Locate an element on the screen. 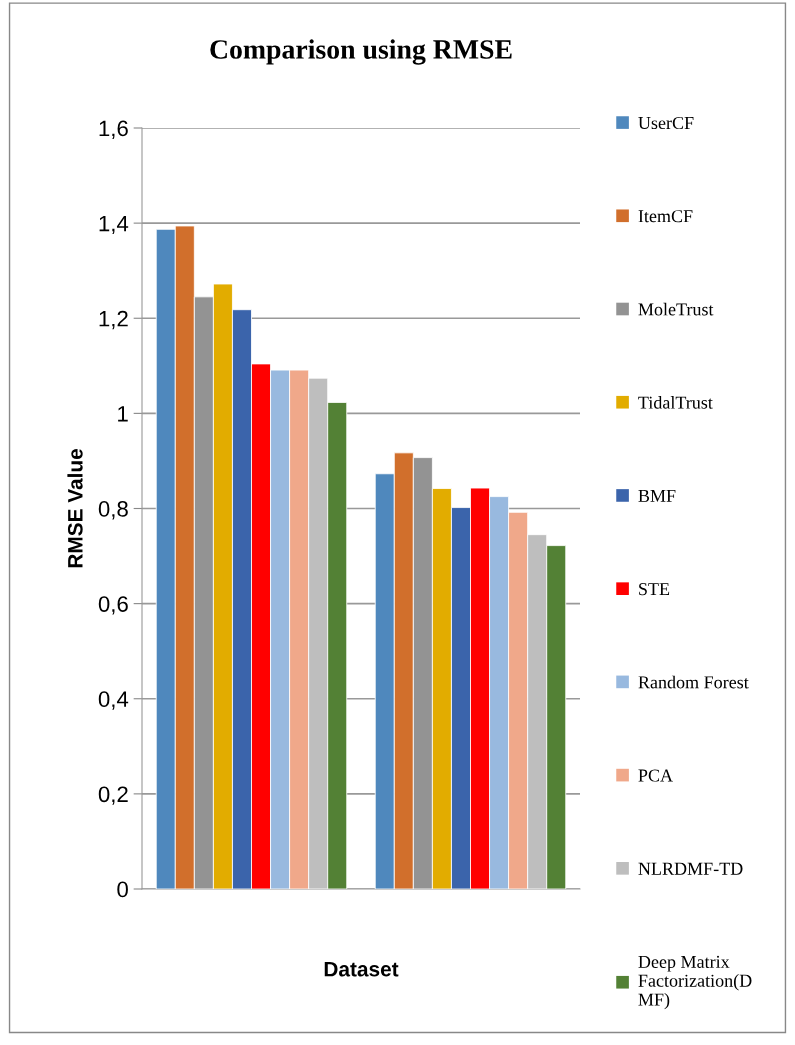 The height and width of the screenshot is (1045, 795). legend-label: ItemCF is located at coordinates (665, 216).